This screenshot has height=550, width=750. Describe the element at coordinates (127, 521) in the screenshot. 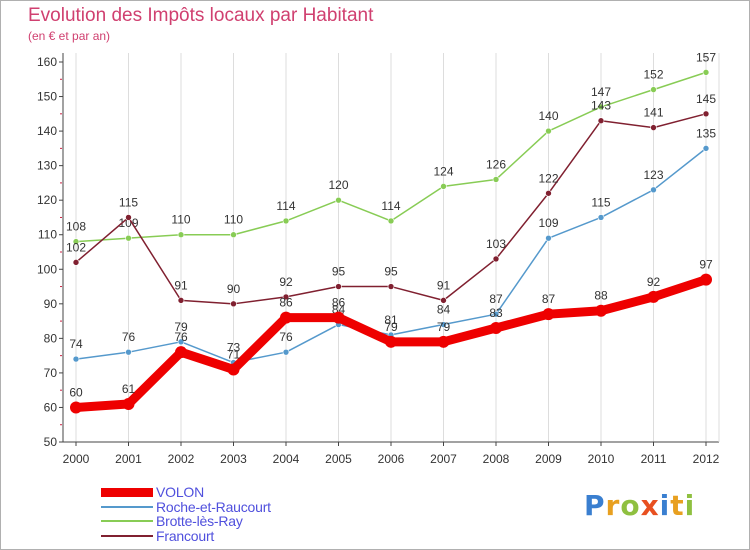

I see `legend-swatch` at that location.